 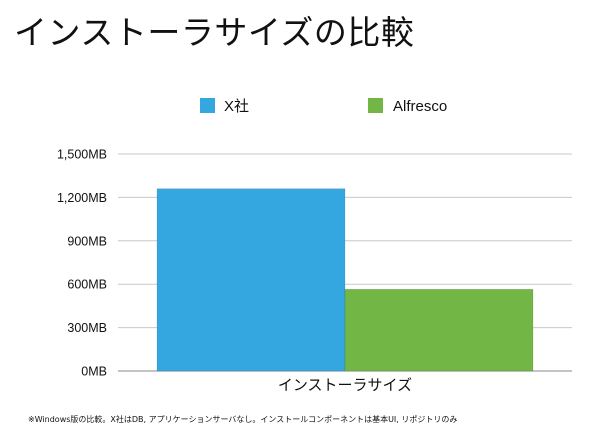 I want to click on y-tick-label: 600MB, so click(x=87, y=285).